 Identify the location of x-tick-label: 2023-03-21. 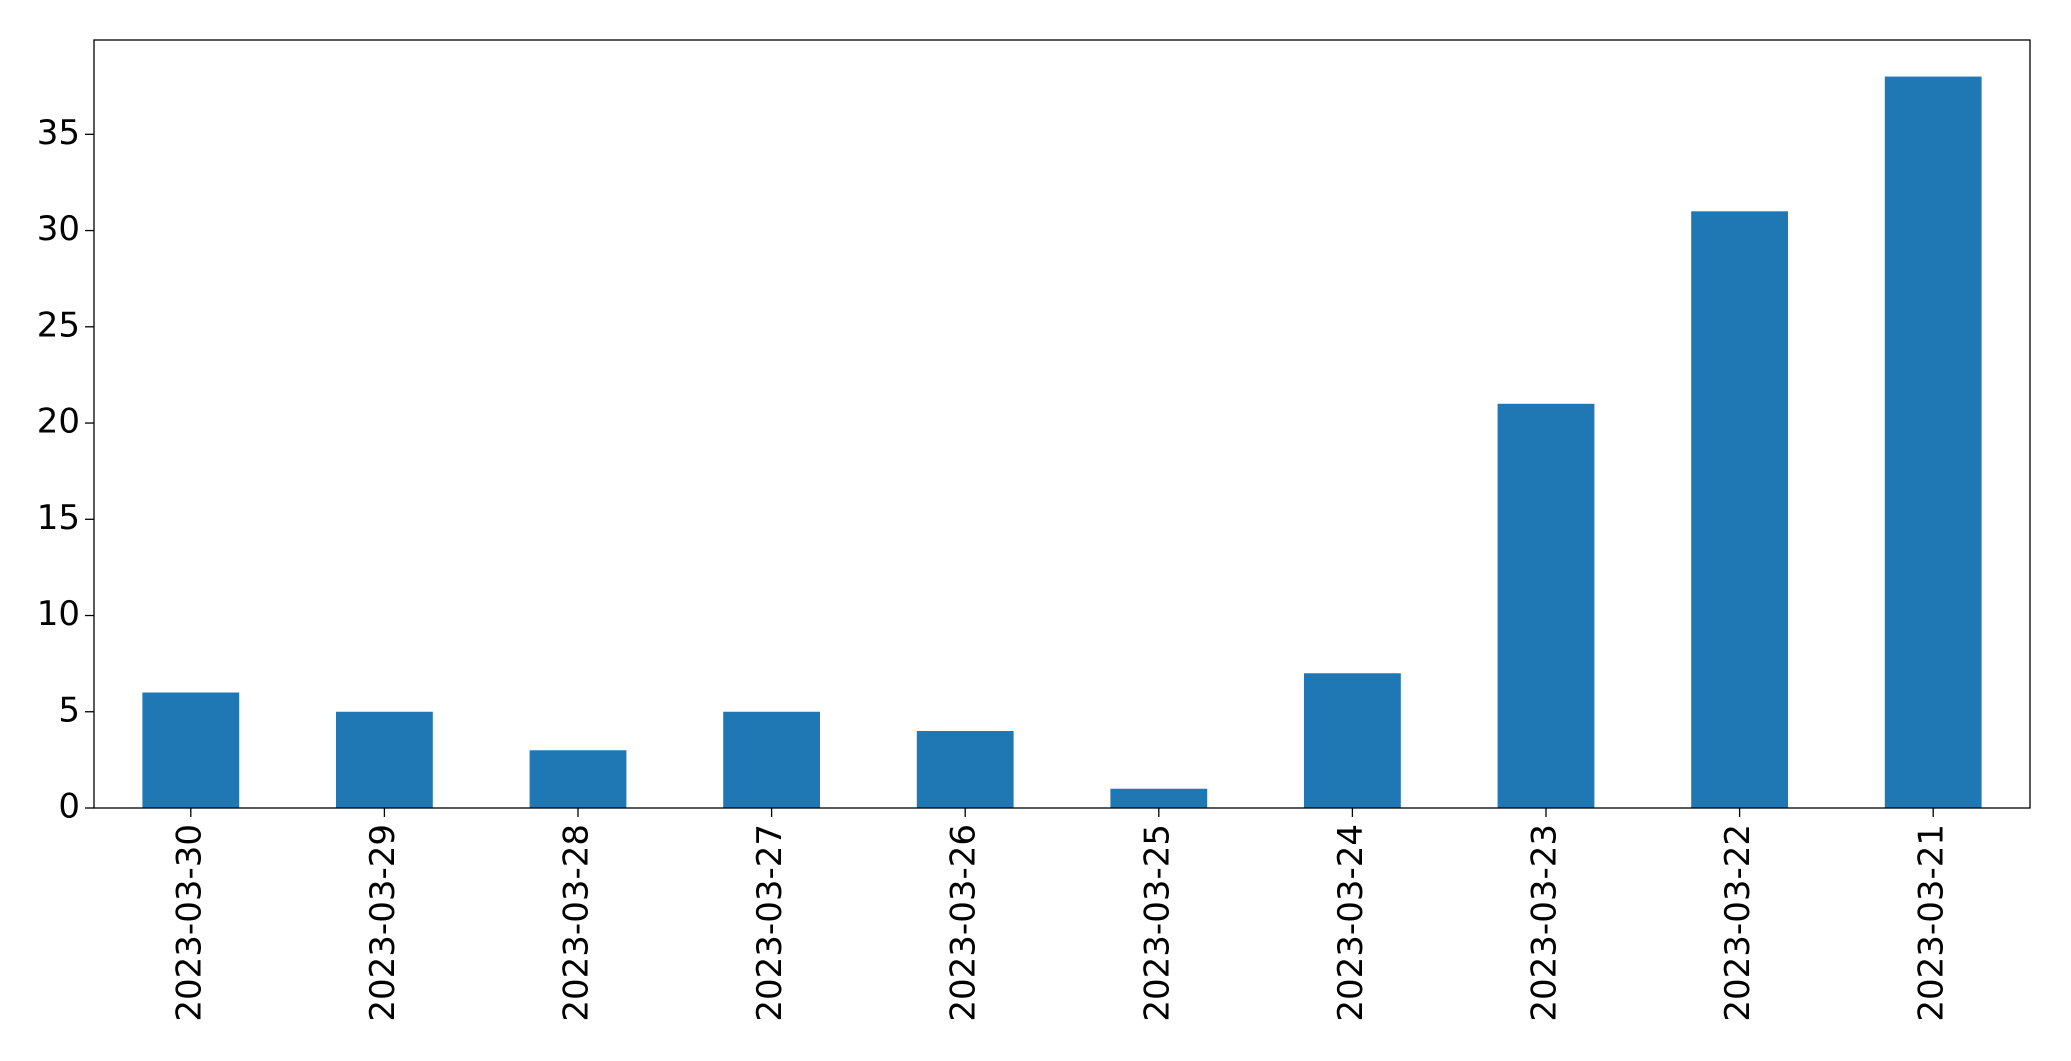
(1932, 923).